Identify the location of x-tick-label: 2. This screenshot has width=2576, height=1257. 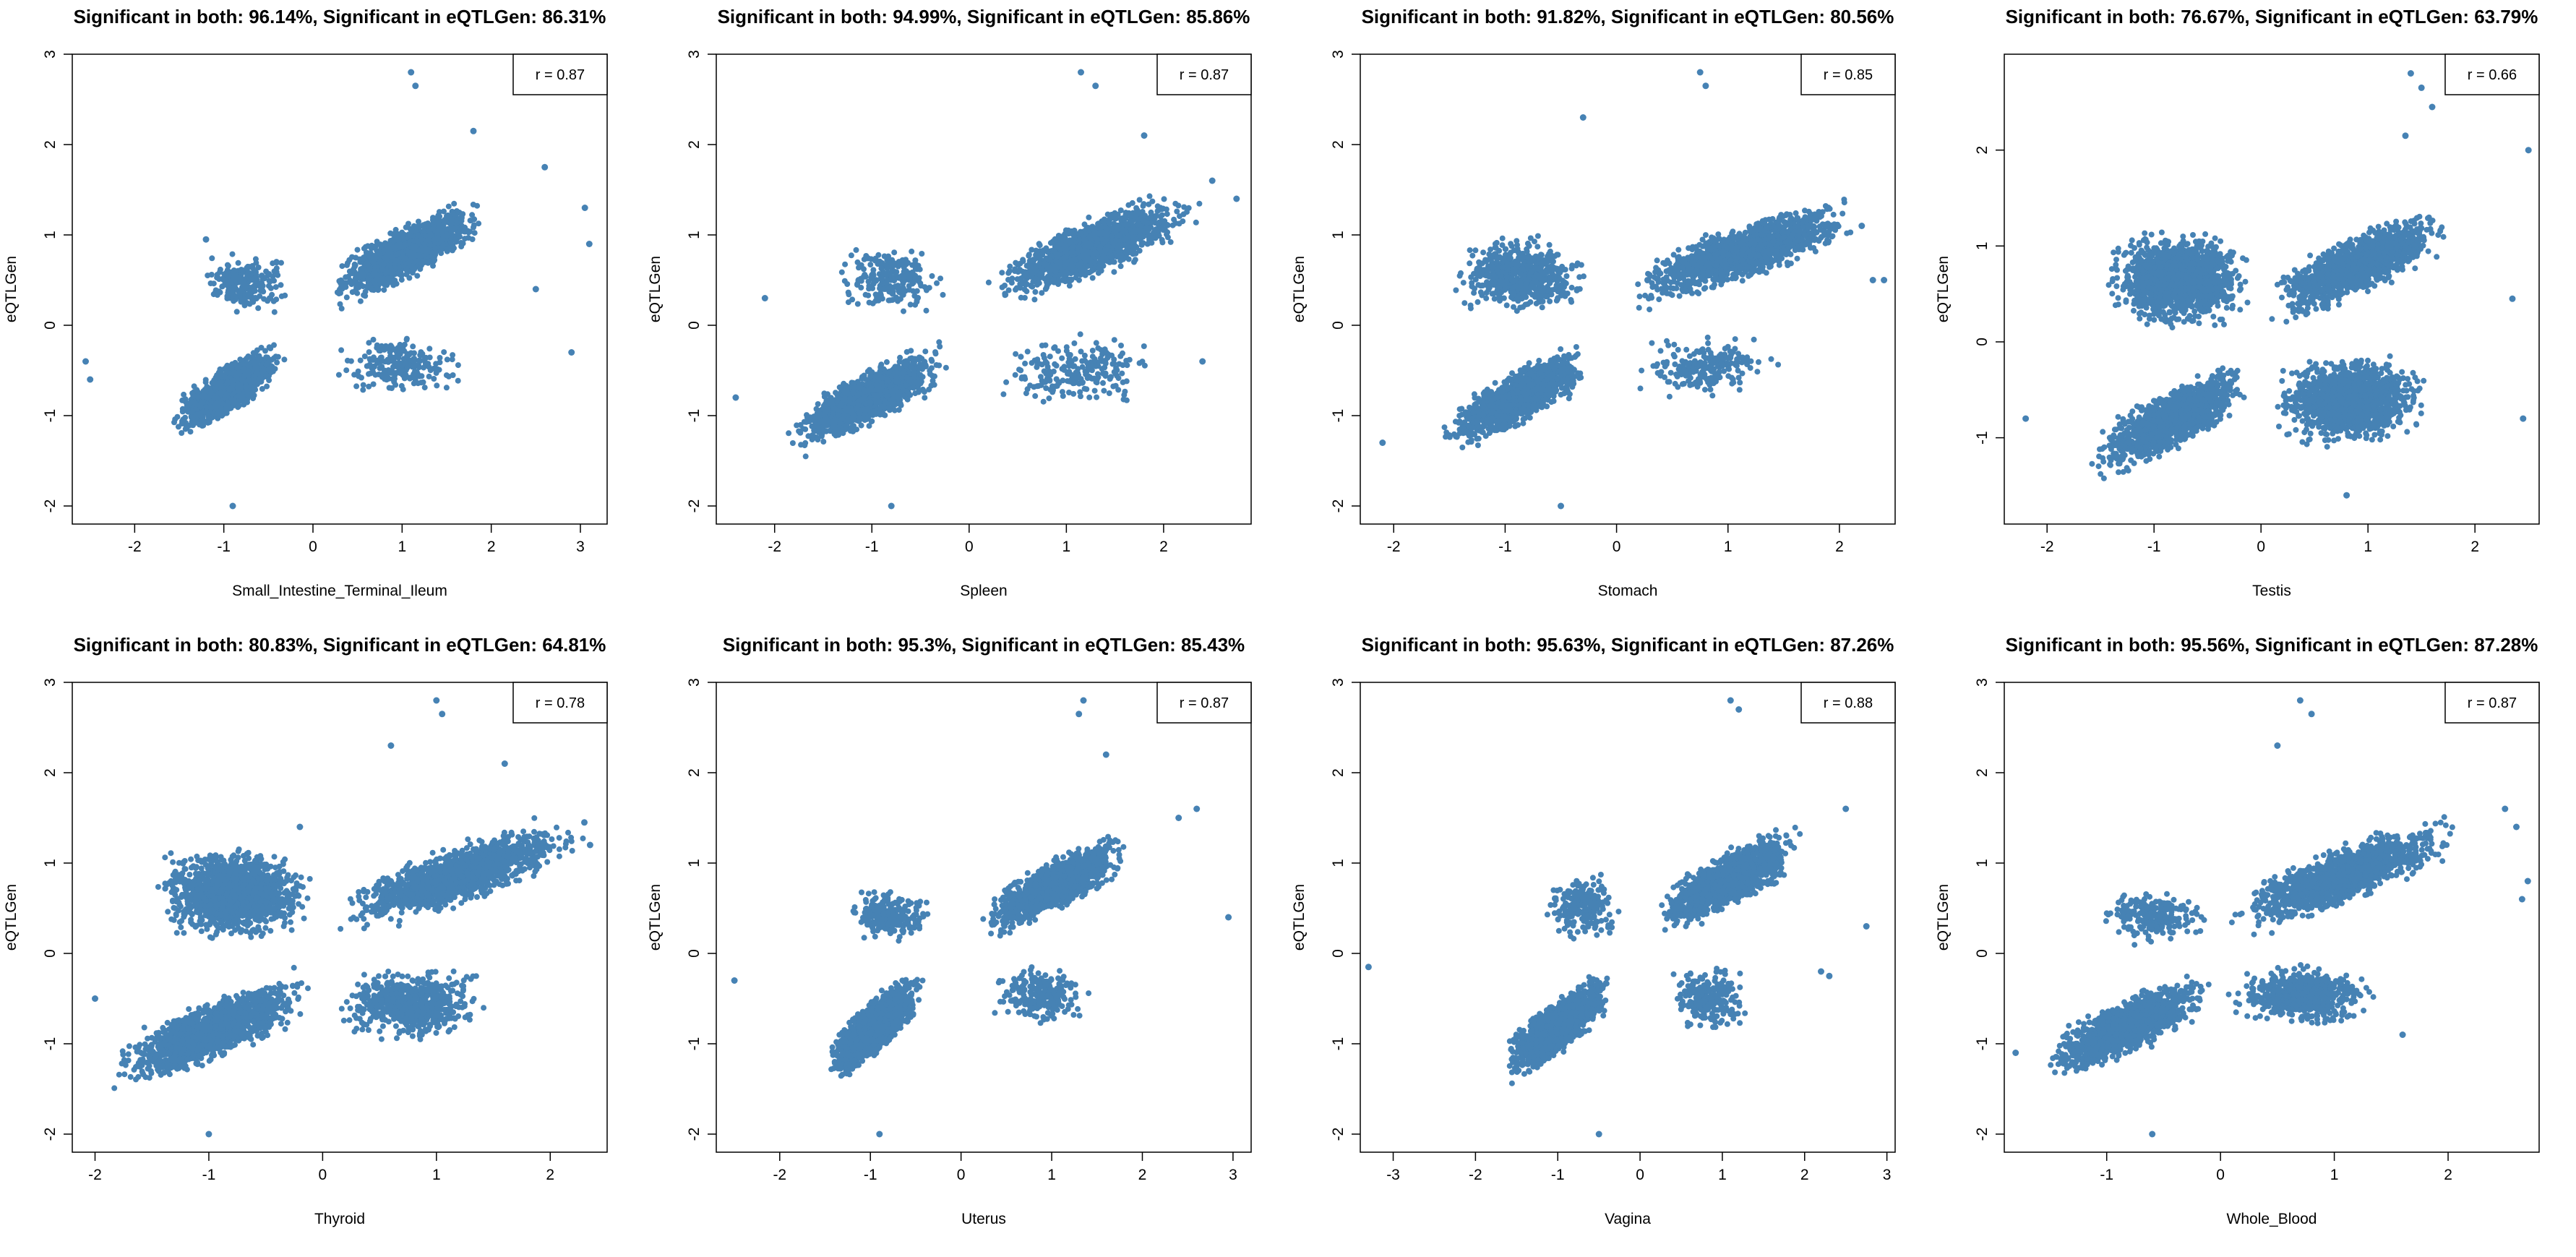
(492, 547).